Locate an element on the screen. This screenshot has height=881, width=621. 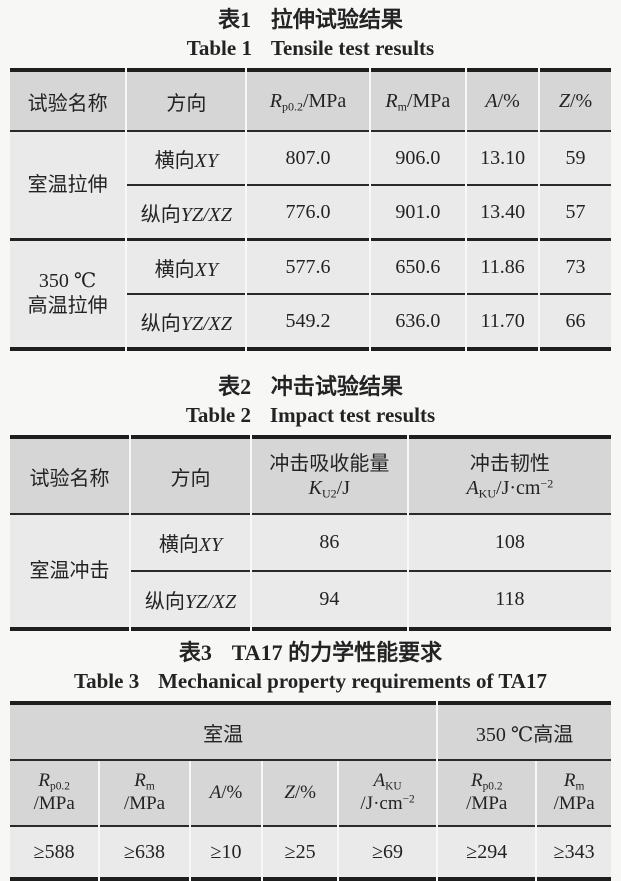
table3-caption-en: Mechanical property requirements of TA17 is located at coordinates (352, 681).